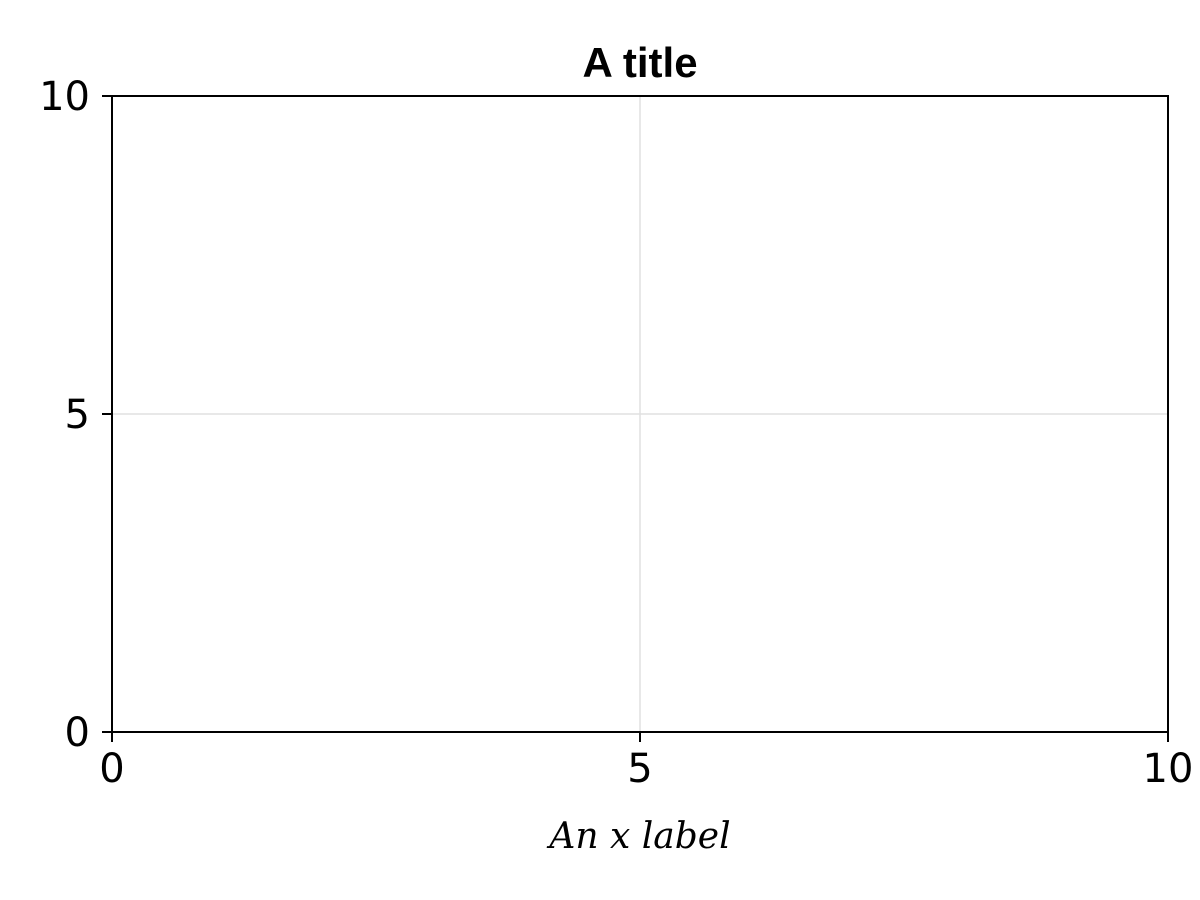  What do you see at coordinates (111, 769) in the screenshot?
I see `x-tick-label: 0` at bounding box center [111, 769].